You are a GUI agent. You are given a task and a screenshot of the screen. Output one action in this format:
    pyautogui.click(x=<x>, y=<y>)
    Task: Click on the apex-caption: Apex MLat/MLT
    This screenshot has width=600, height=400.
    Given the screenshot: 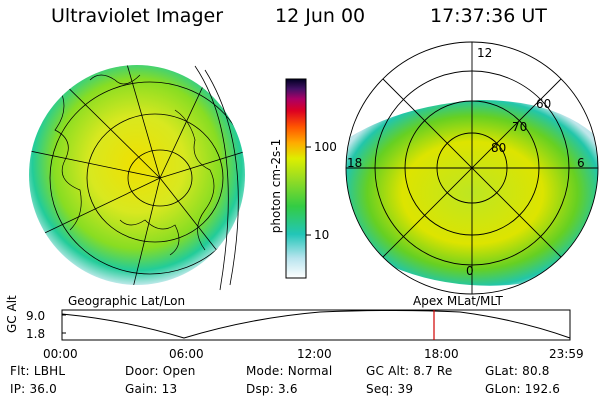 What is the action you would take?
    pyautogui.click(x=458, y=301)
    